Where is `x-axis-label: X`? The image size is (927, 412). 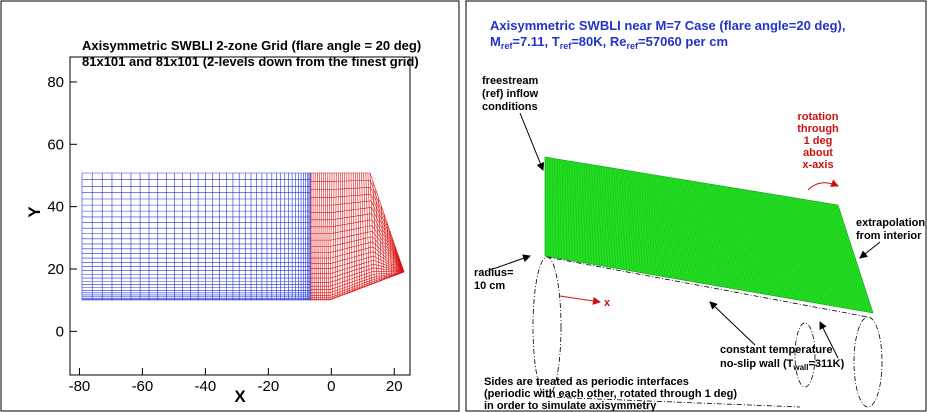 x-axis-label: X is located at coordinates (240, 396).